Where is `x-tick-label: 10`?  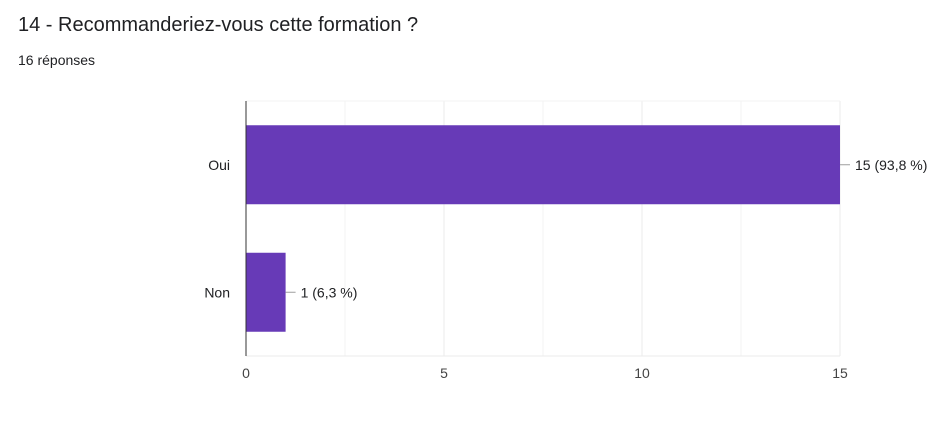
x-tick-label: 10 is located at coordinates (642, 373).